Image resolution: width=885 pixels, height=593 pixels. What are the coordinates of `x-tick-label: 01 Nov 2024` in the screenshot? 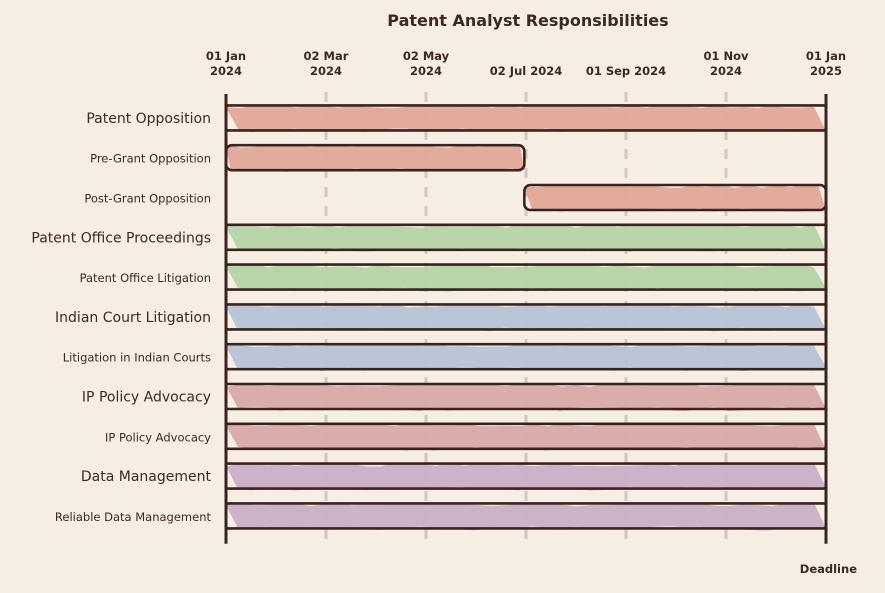 It's located at (726, 63).